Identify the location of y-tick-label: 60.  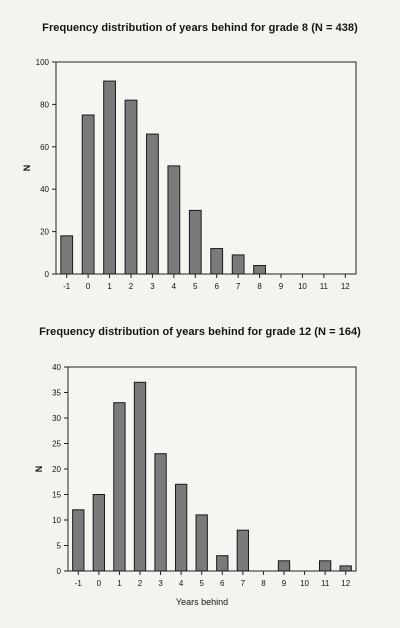
(44, 147).